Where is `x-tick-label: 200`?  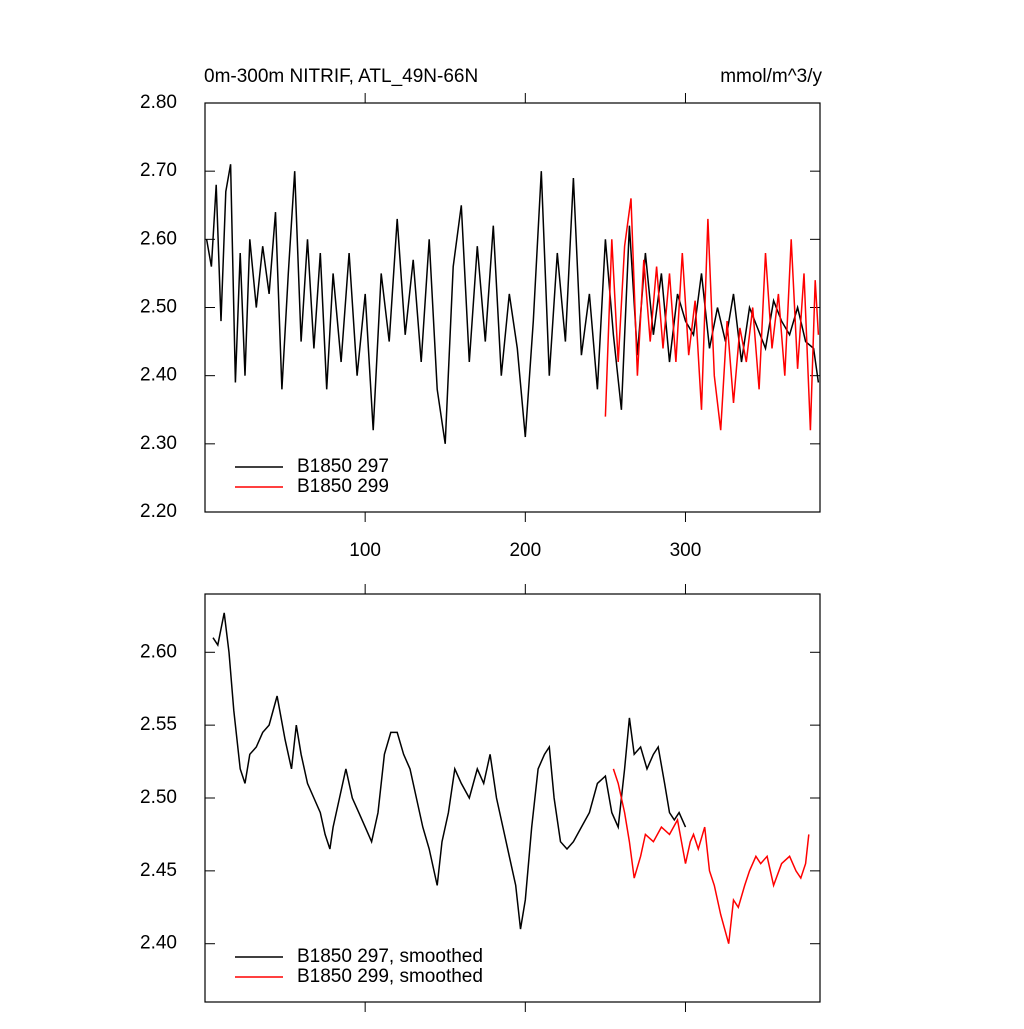
x-tick-label: 200 is located at coordinates (525, 550).